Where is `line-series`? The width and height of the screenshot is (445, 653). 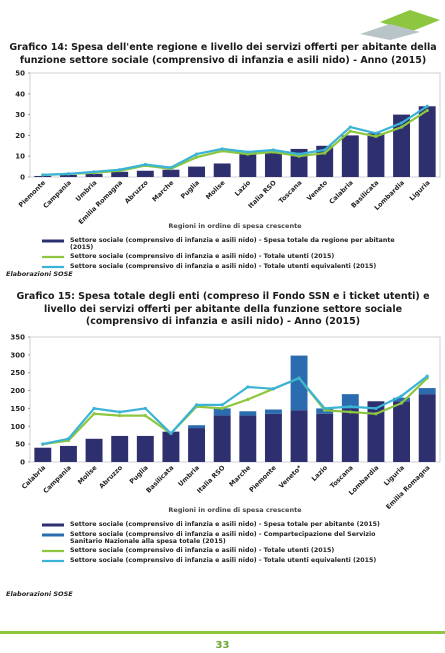
line-series is located at coordinates (235, 410).